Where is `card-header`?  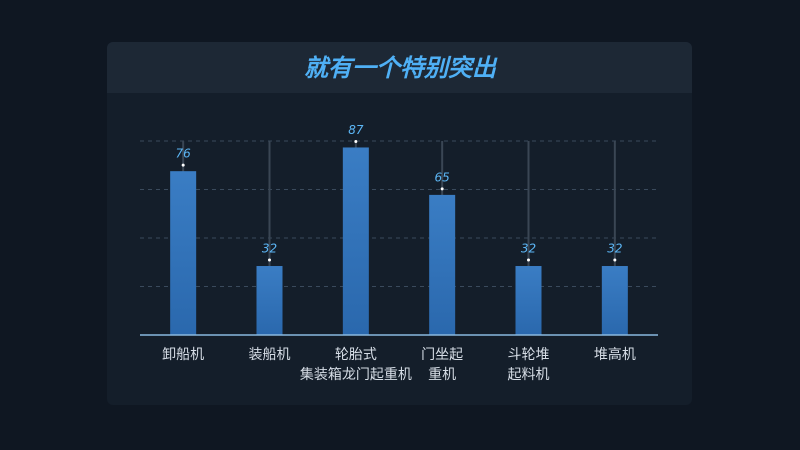
card-header is located at coordinates (399, 67).